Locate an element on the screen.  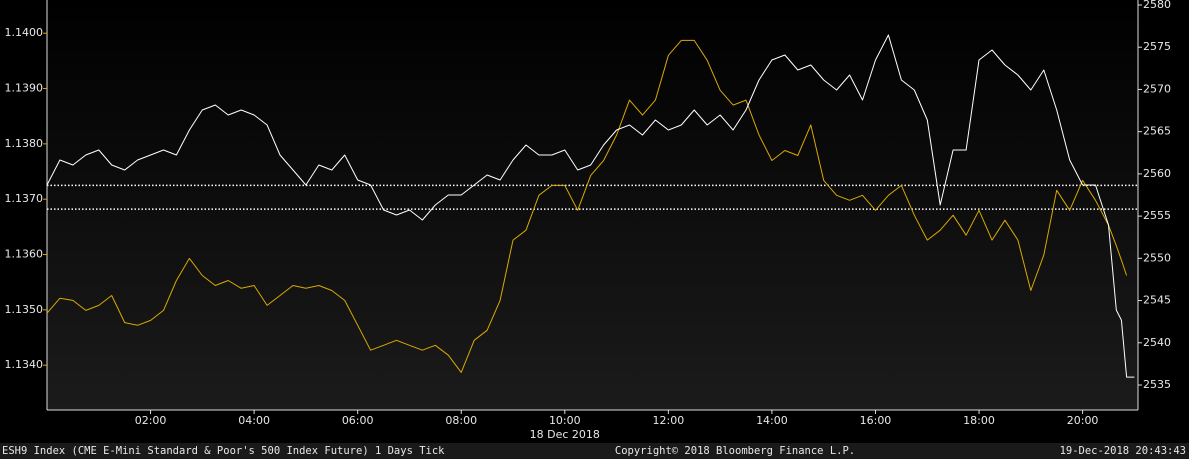
y-tick-label: 1.1340 is located at coordinates (24, 364).